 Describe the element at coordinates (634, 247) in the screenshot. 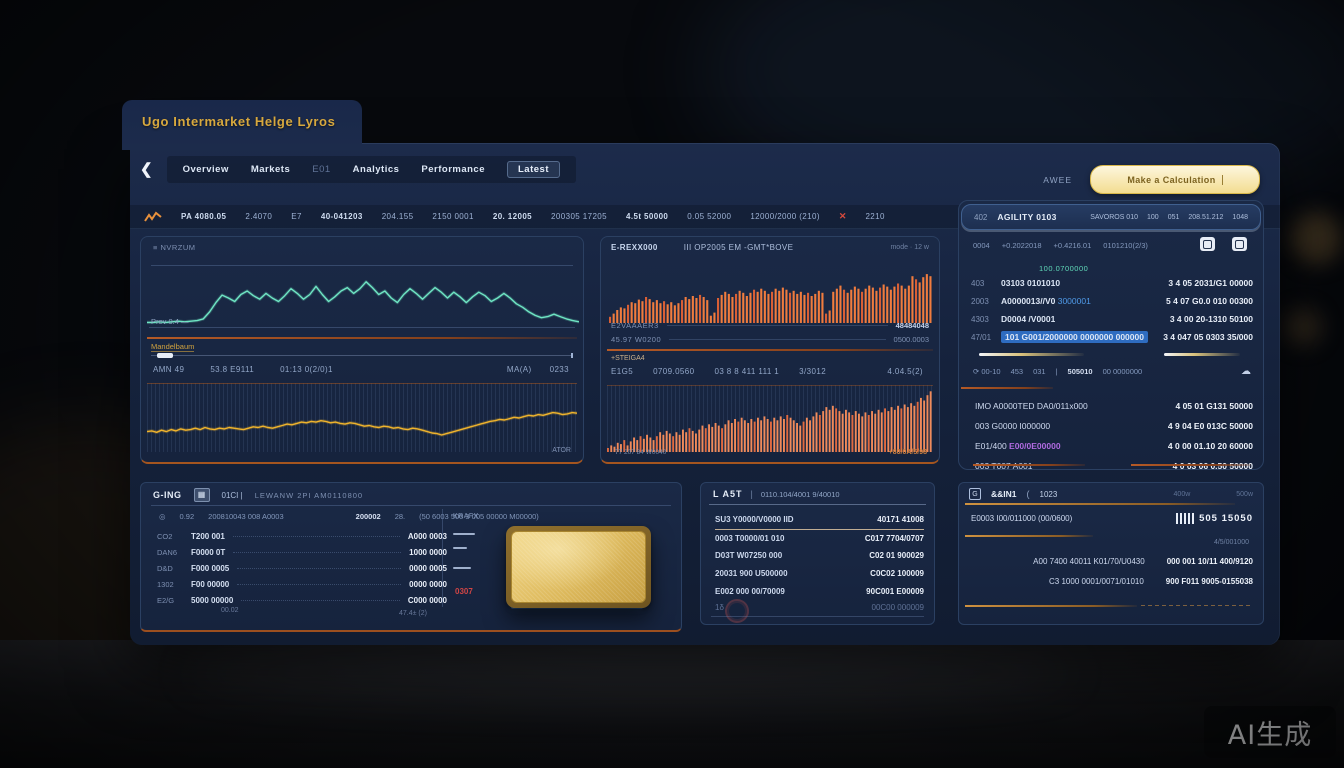

I see `panel-title: E-REXX000` at that location.